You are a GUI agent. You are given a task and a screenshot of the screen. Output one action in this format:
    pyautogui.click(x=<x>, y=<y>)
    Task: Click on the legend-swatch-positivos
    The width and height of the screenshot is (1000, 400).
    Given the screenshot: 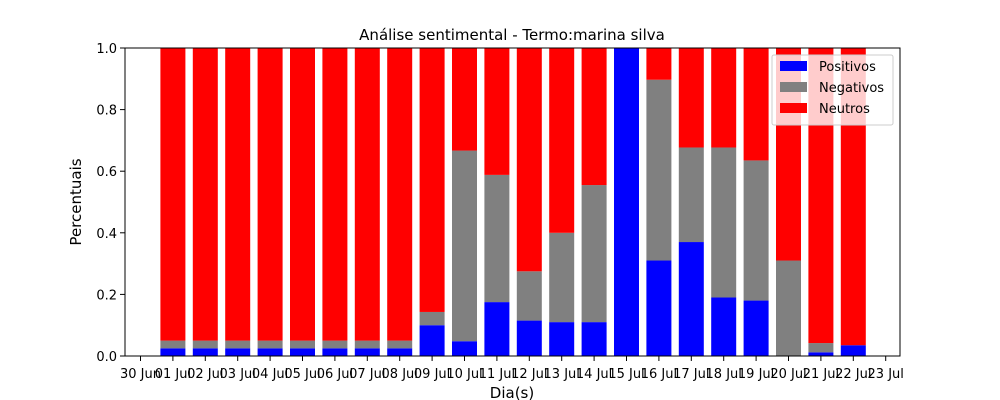 What is the action you would take?
    pyautogui.click(x=793, y=66)
    